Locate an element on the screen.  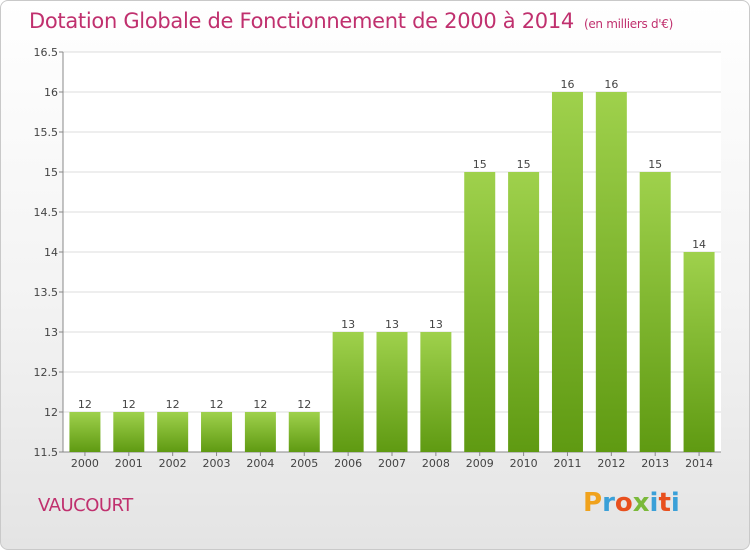
y-tick-label: 13.5 is located at coordinates (46, 292).